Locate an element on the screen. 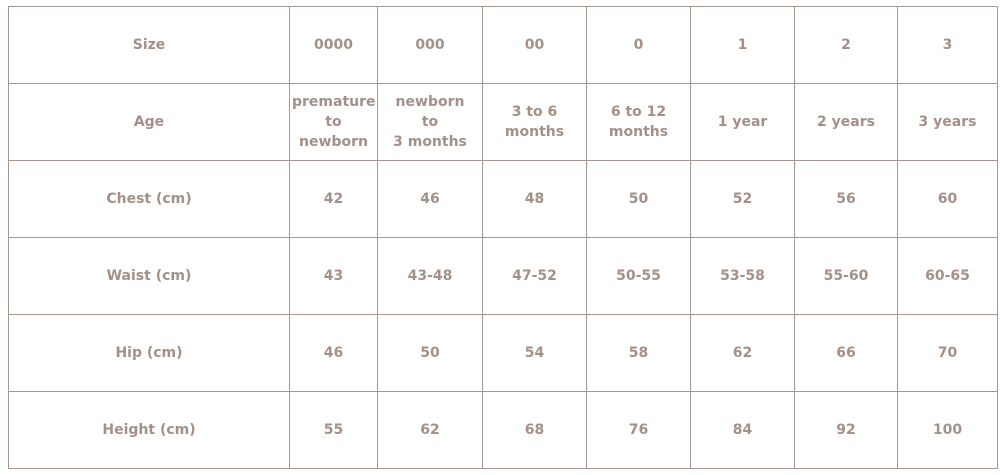 Image resolution: width=1000 pixels, height=475 pixels. table-cell: 76 is located at coordinates (638, 430).